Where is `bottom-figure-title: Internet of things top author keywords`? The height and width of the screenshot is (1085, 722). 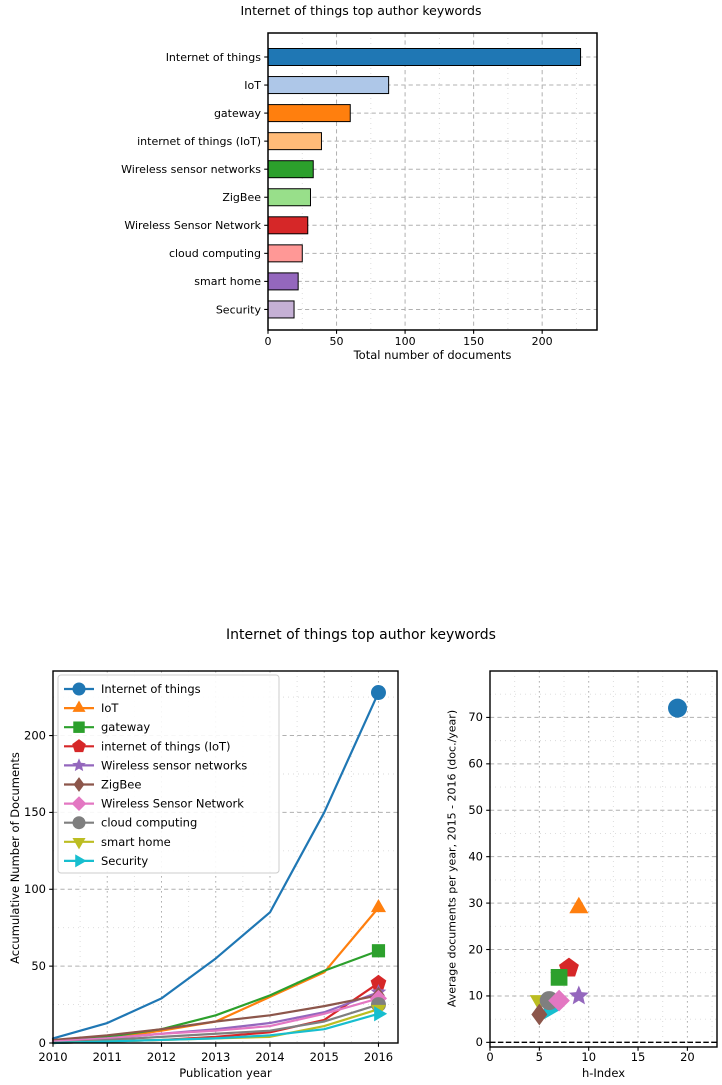 bottom-figure-title: Internet of things top author keywords is located at coordinates (361, 635).